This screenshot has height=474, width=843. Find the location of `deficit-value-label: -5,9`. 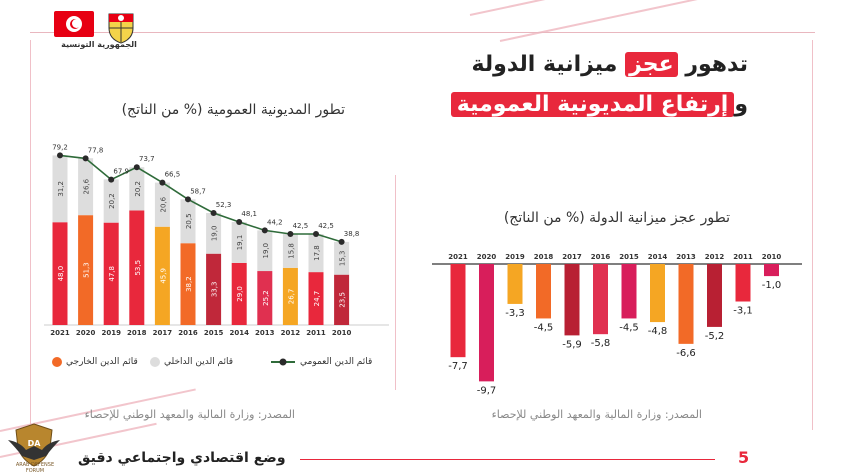

deficit-value-label: -5,9 is located at coordinates (572, 344).